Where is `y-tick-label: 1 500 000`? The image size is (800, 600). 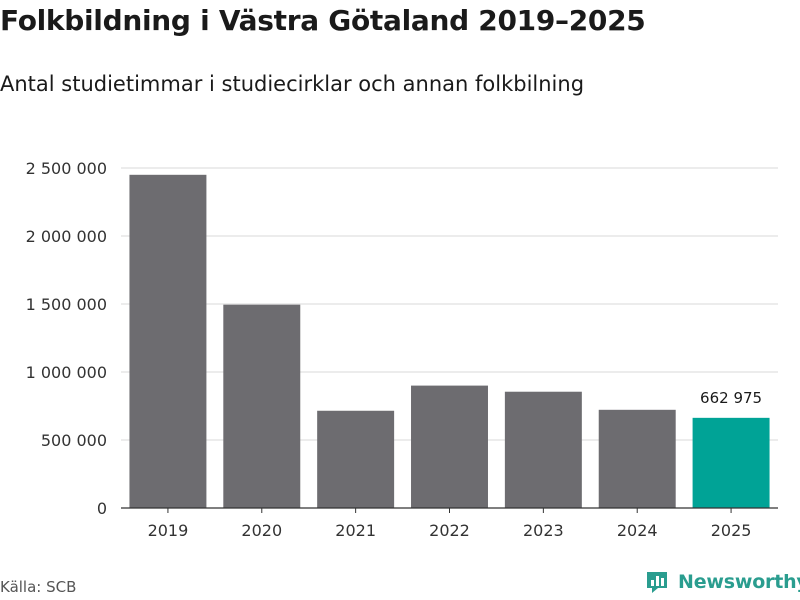
y-tick-label: 1 500 000 is located at coordinates (66, 304).